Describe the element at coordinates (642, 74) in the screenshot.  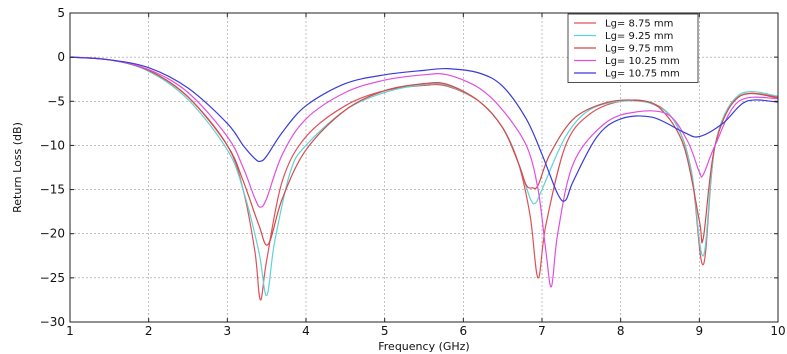
I see `legend-entry-label: Lg= 10.75 mm` at that location.